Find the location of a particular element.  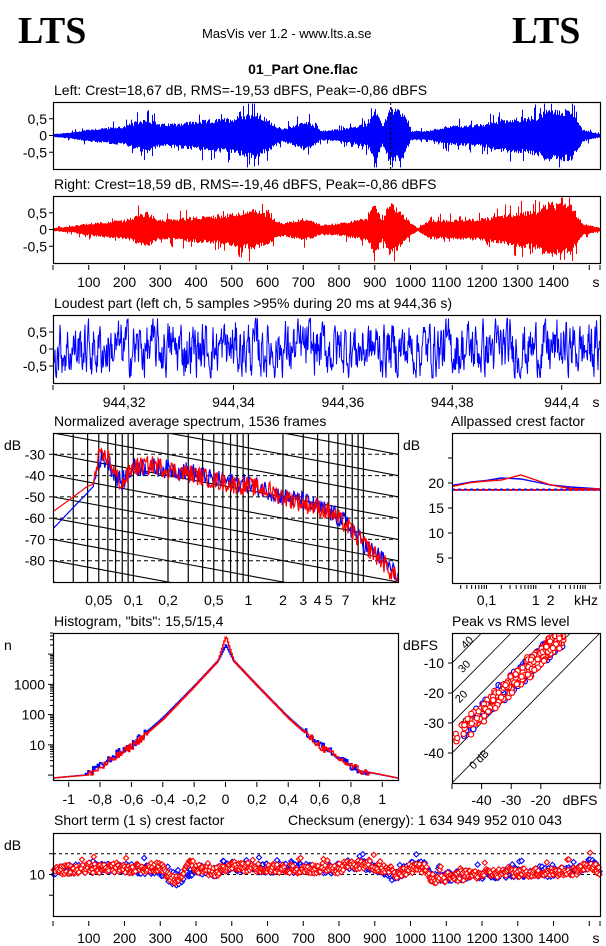

spectrum-ytick-label: -30 is located at coordinates (35, 454).